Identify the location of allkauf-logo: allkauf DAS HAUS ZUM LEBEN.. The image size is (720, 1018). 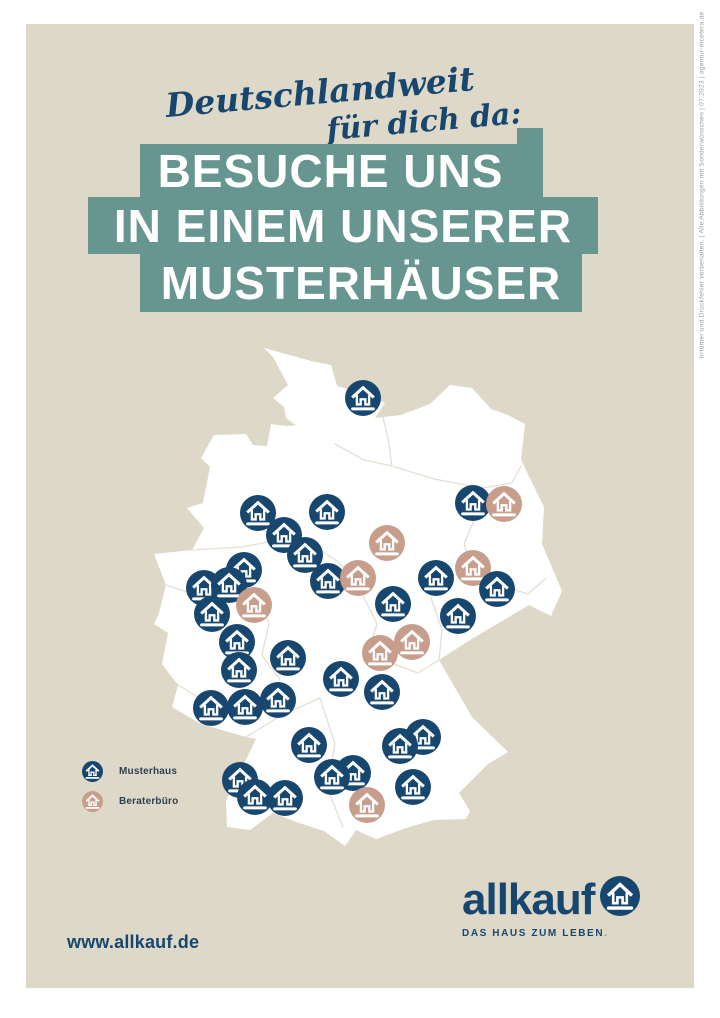
(562, 907).